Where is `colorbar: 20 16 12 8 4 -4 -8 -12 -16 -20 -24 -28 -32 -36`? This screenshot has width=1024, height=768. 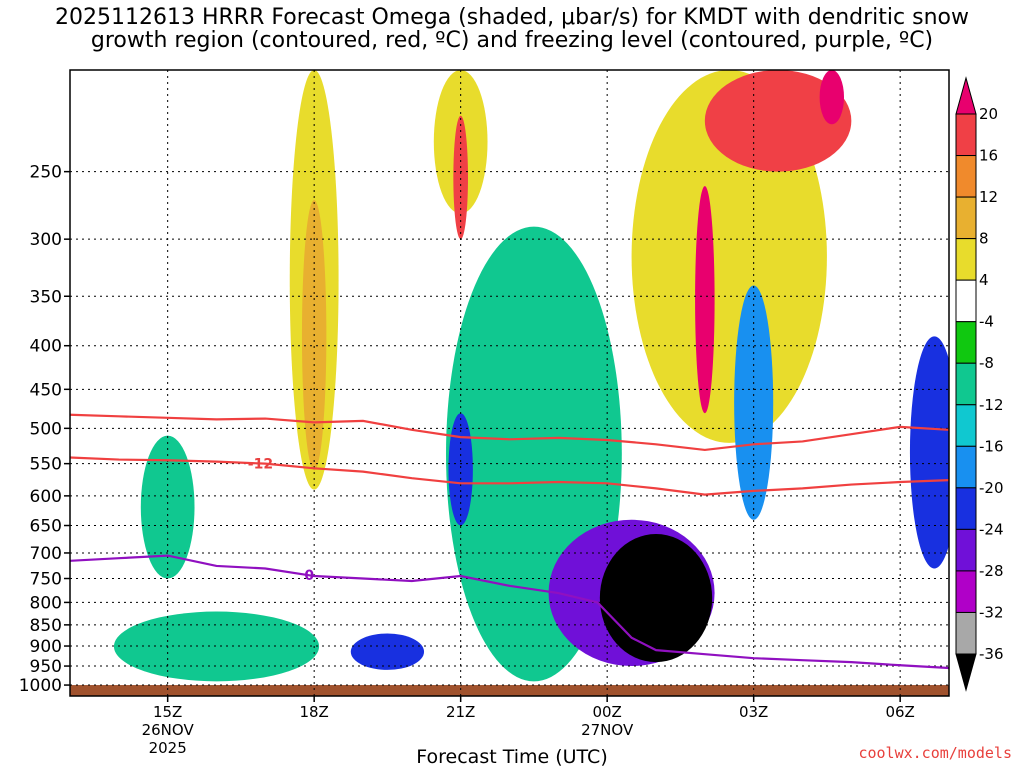 colorbar: 20 16 12 8 4 -4 -8 -12 -16 -20 -24 -28 -32 -36 is located at coordinates (979, 384).